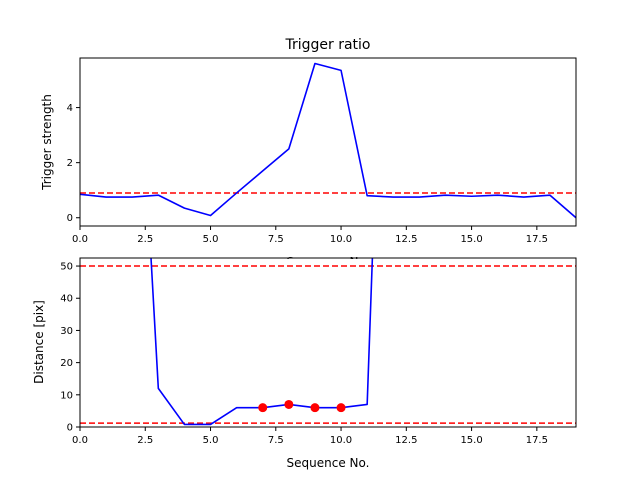 The height and width of the screenshot is (480, 640). What do you see at coordinates (66, 363) in the screenshot?
I see `y-tick-label: 20` at bounding box center [66, 363].